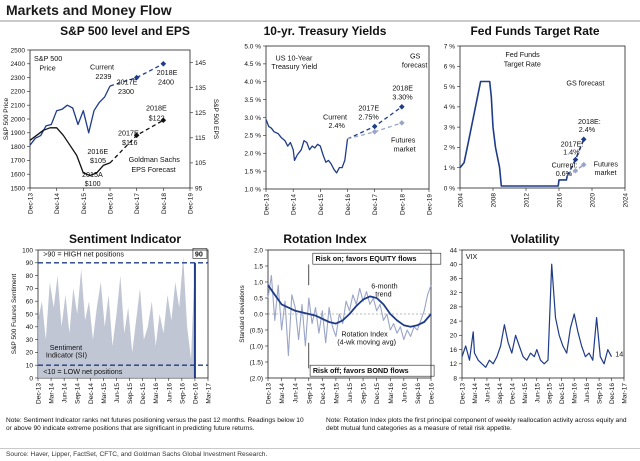  Describe the element at coordinates (258, 250) in the screenshot. I see `y-tick-label: 2.0` at that location.